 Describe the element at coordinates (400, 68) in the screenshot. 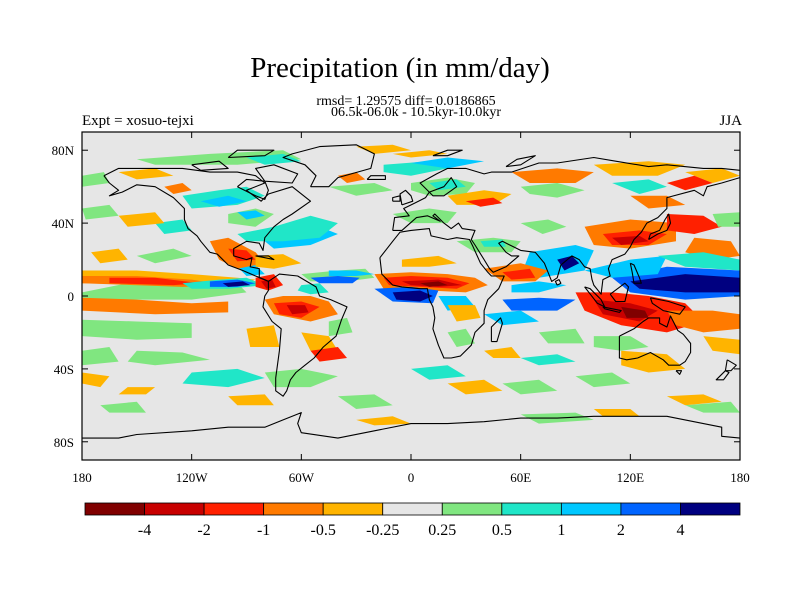

I see `chart-title: Precipitation (in mm/day)` at that location.